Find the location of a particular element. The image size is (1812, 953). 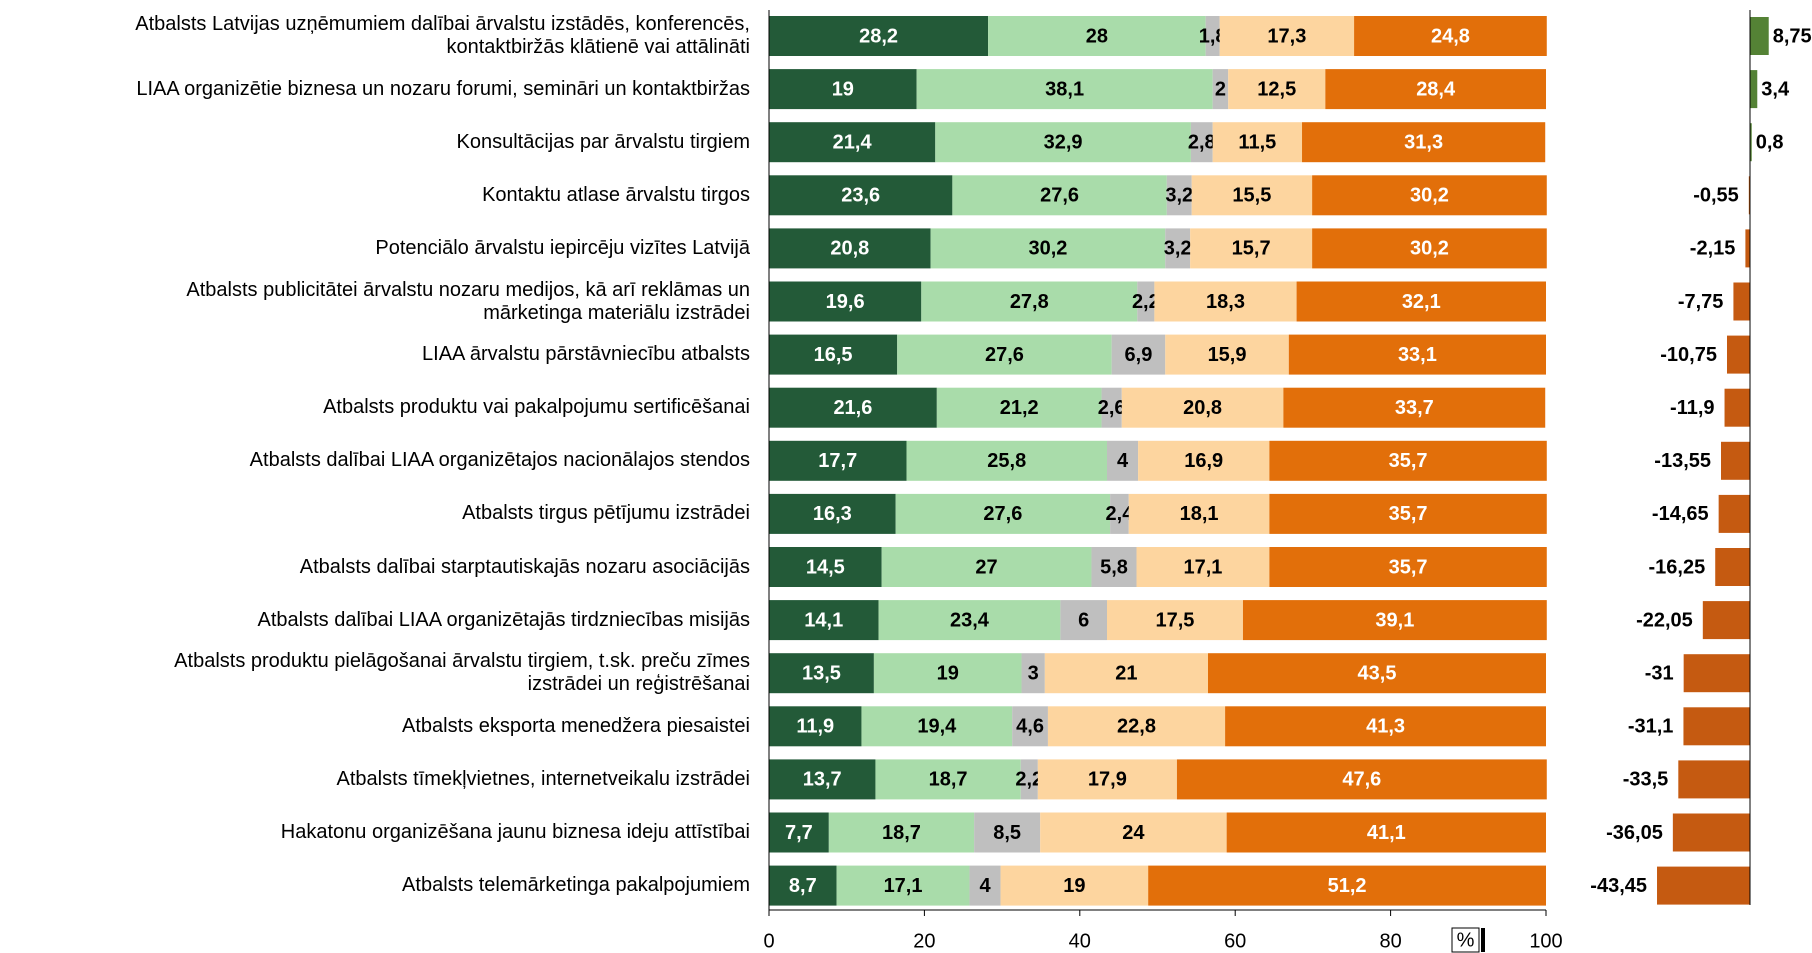

value-label: 30,2 is located at coordinates (1429, 196).